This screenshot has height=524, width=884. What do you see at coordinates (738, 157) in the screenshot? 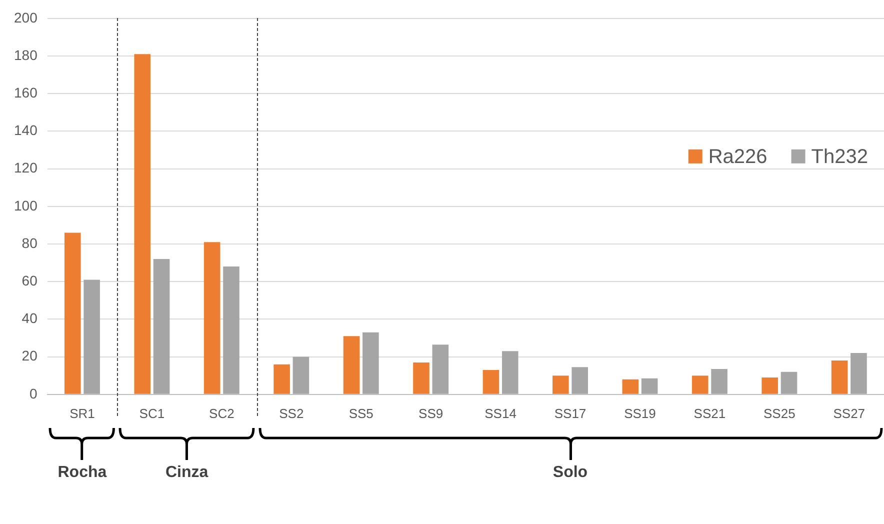
I see `legend-label: Ra226` at bounding box center [738, 157].